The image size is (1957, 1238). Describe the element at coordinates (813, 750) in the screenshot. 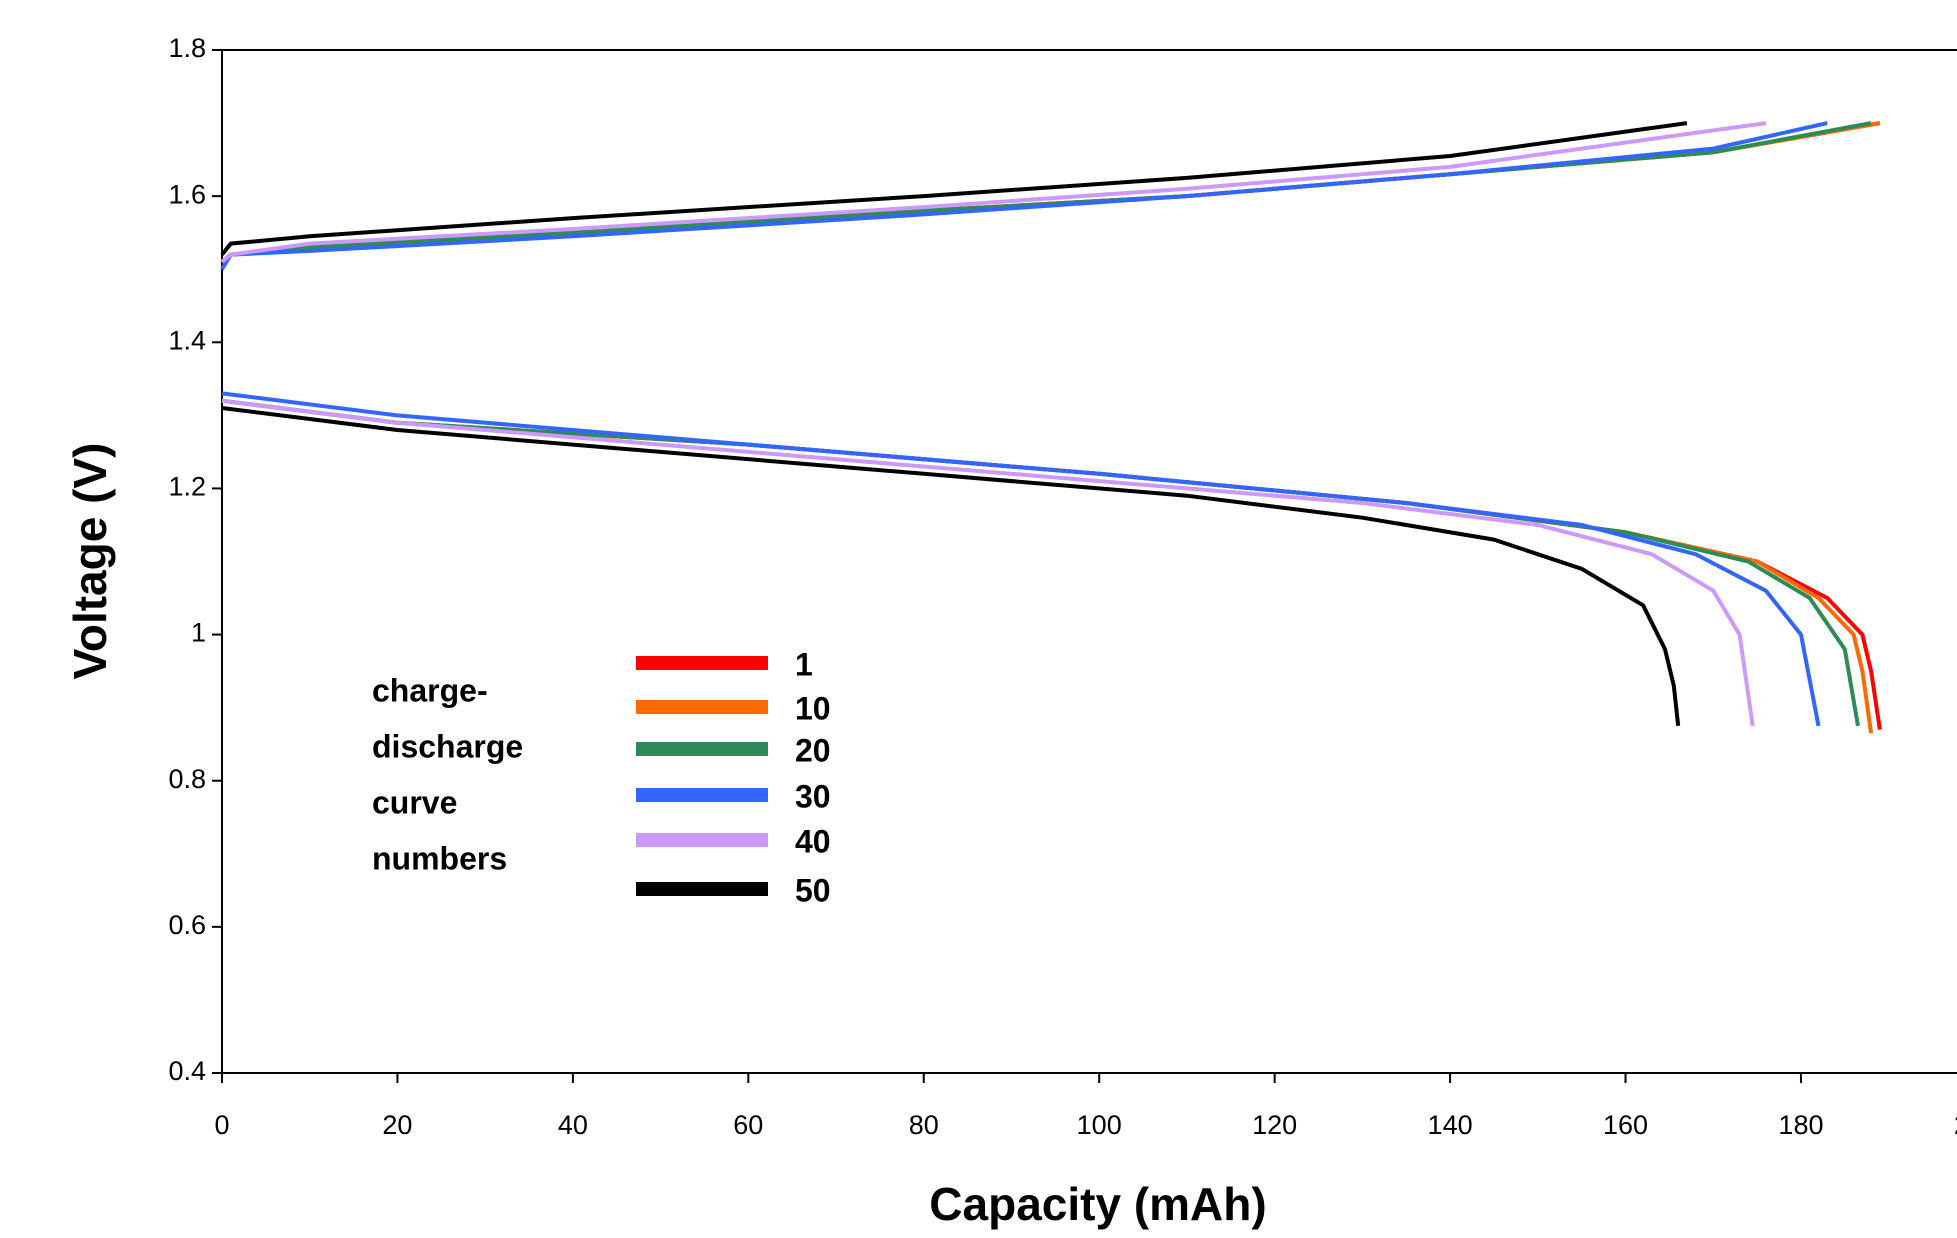

I see `legend-label: 20` at that location.